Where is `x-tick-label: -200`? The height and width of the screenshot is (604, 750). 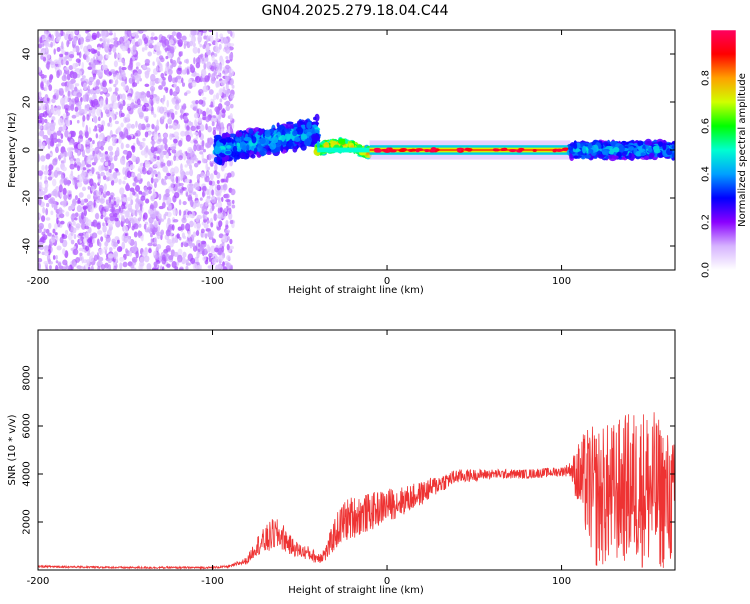
x-tick-label: -200 is located at coordinates (38, 281).